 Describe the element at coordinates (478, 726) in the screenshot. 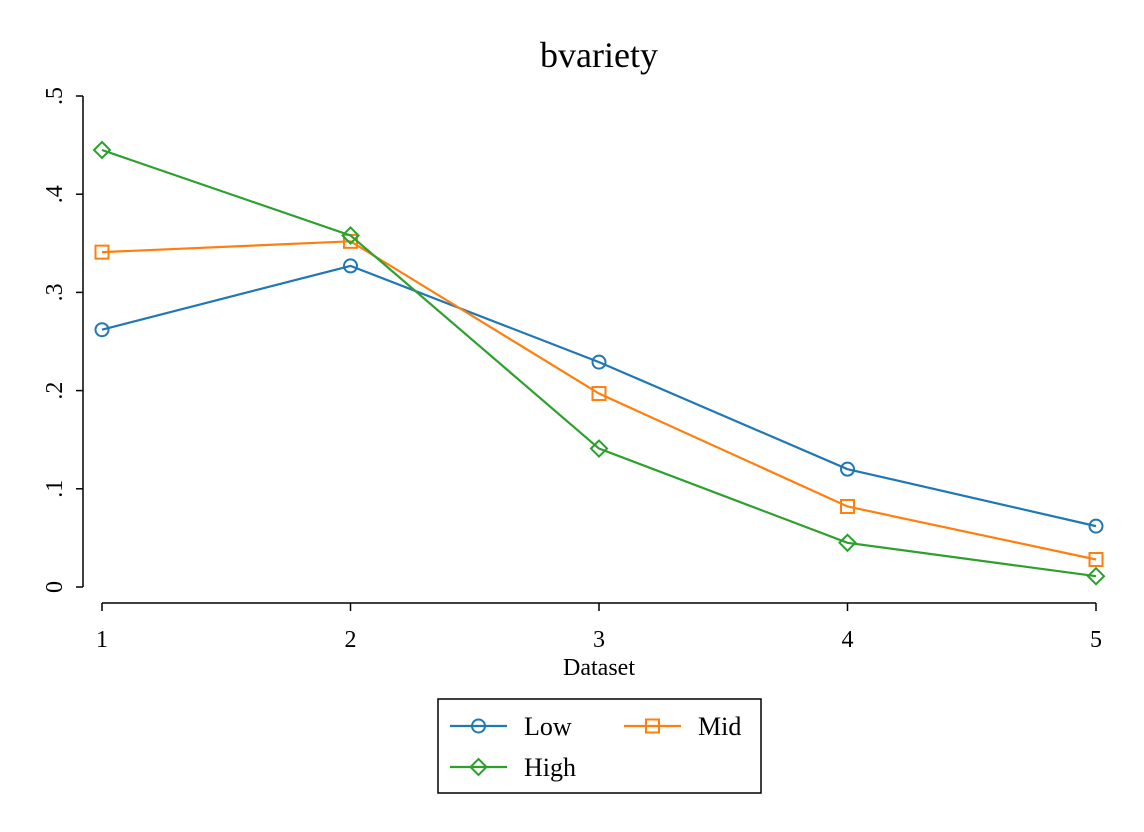

I see `legend-low-marker` at that location.